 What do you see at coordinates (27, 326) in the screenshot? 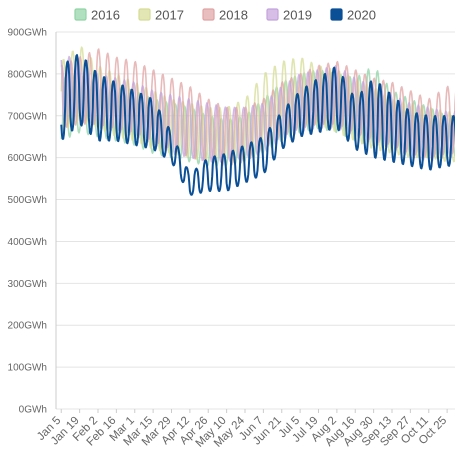
I see `y-tick-label: 200GWh` at bounding box center [27, 326].